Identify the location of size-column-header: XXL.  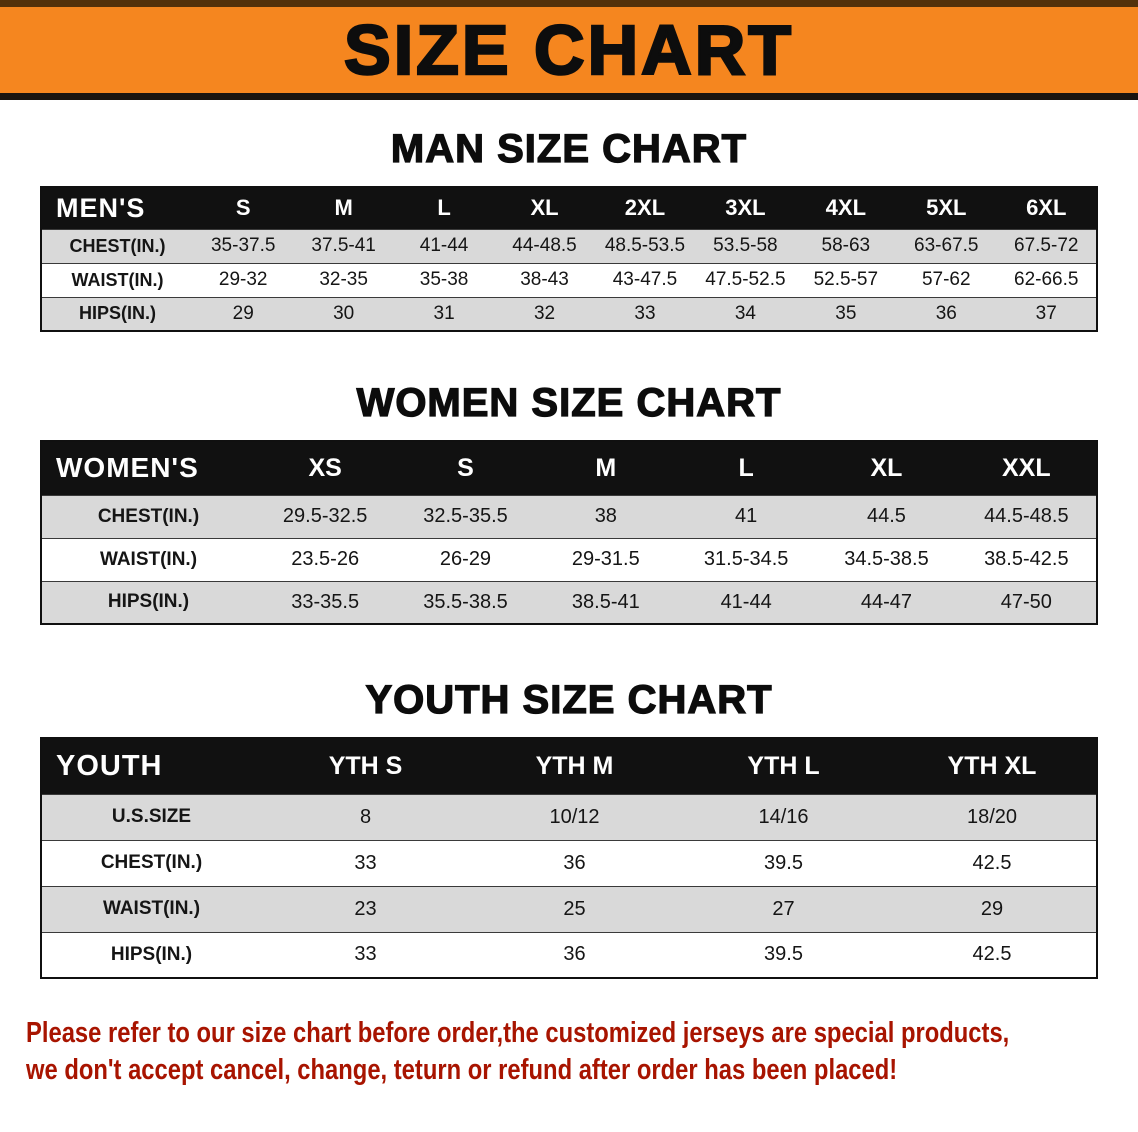
(1026, 468).